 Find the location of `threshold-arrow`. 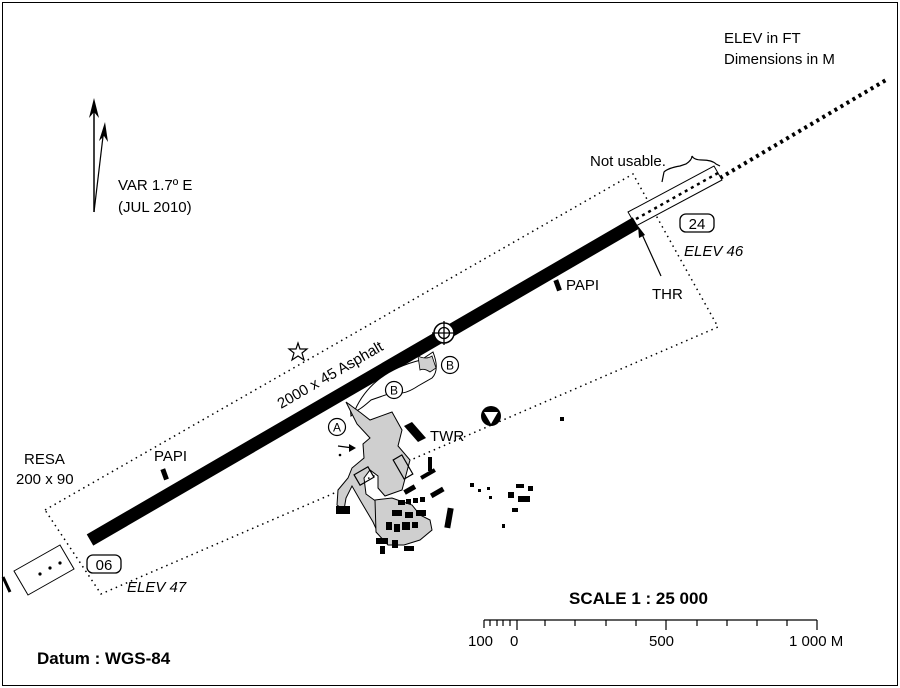

threshold-arrow is located at coordinates (650, 251).